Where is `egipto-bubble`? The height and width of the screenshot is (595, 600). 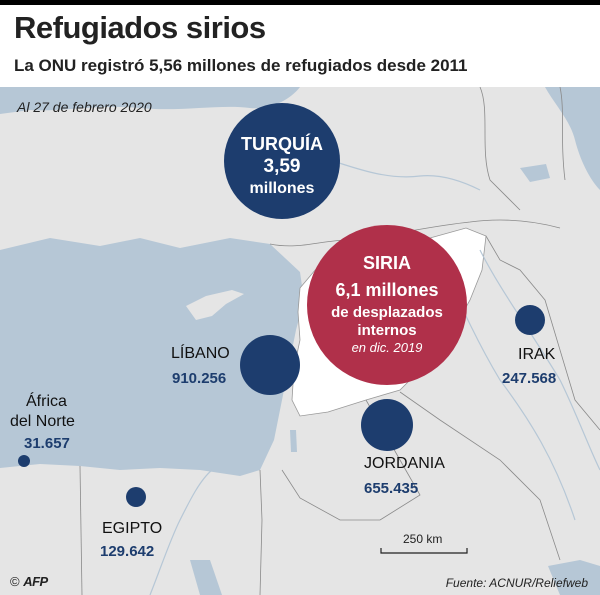 egipto-bubble is located at coordinates (136, 497).